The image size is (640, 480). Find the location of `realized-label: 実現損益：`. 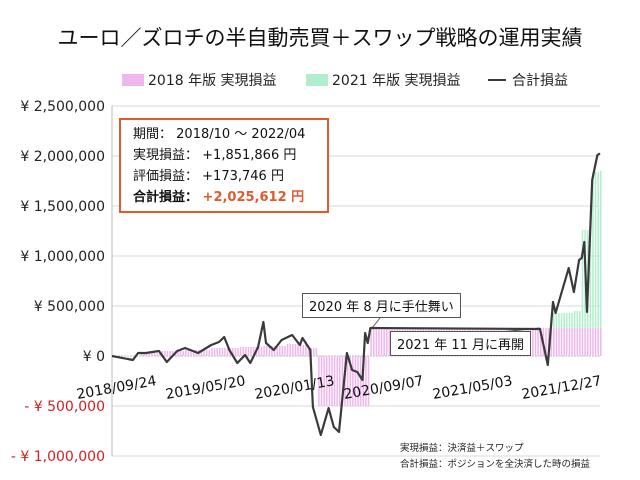

realized-label: 実現損益： is located at coordinates (166, 155).